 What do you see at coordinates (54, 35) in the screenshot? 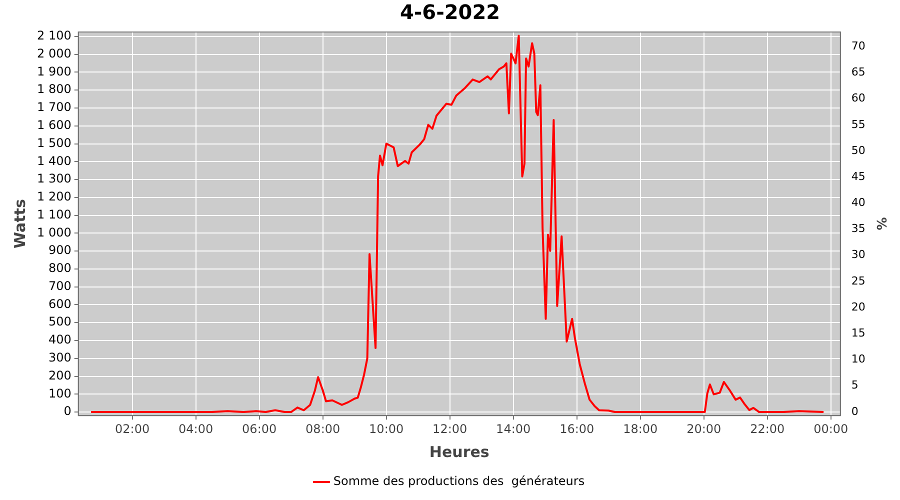
I see `y-tick-label: 2 100` at bounding box center [54, 35].